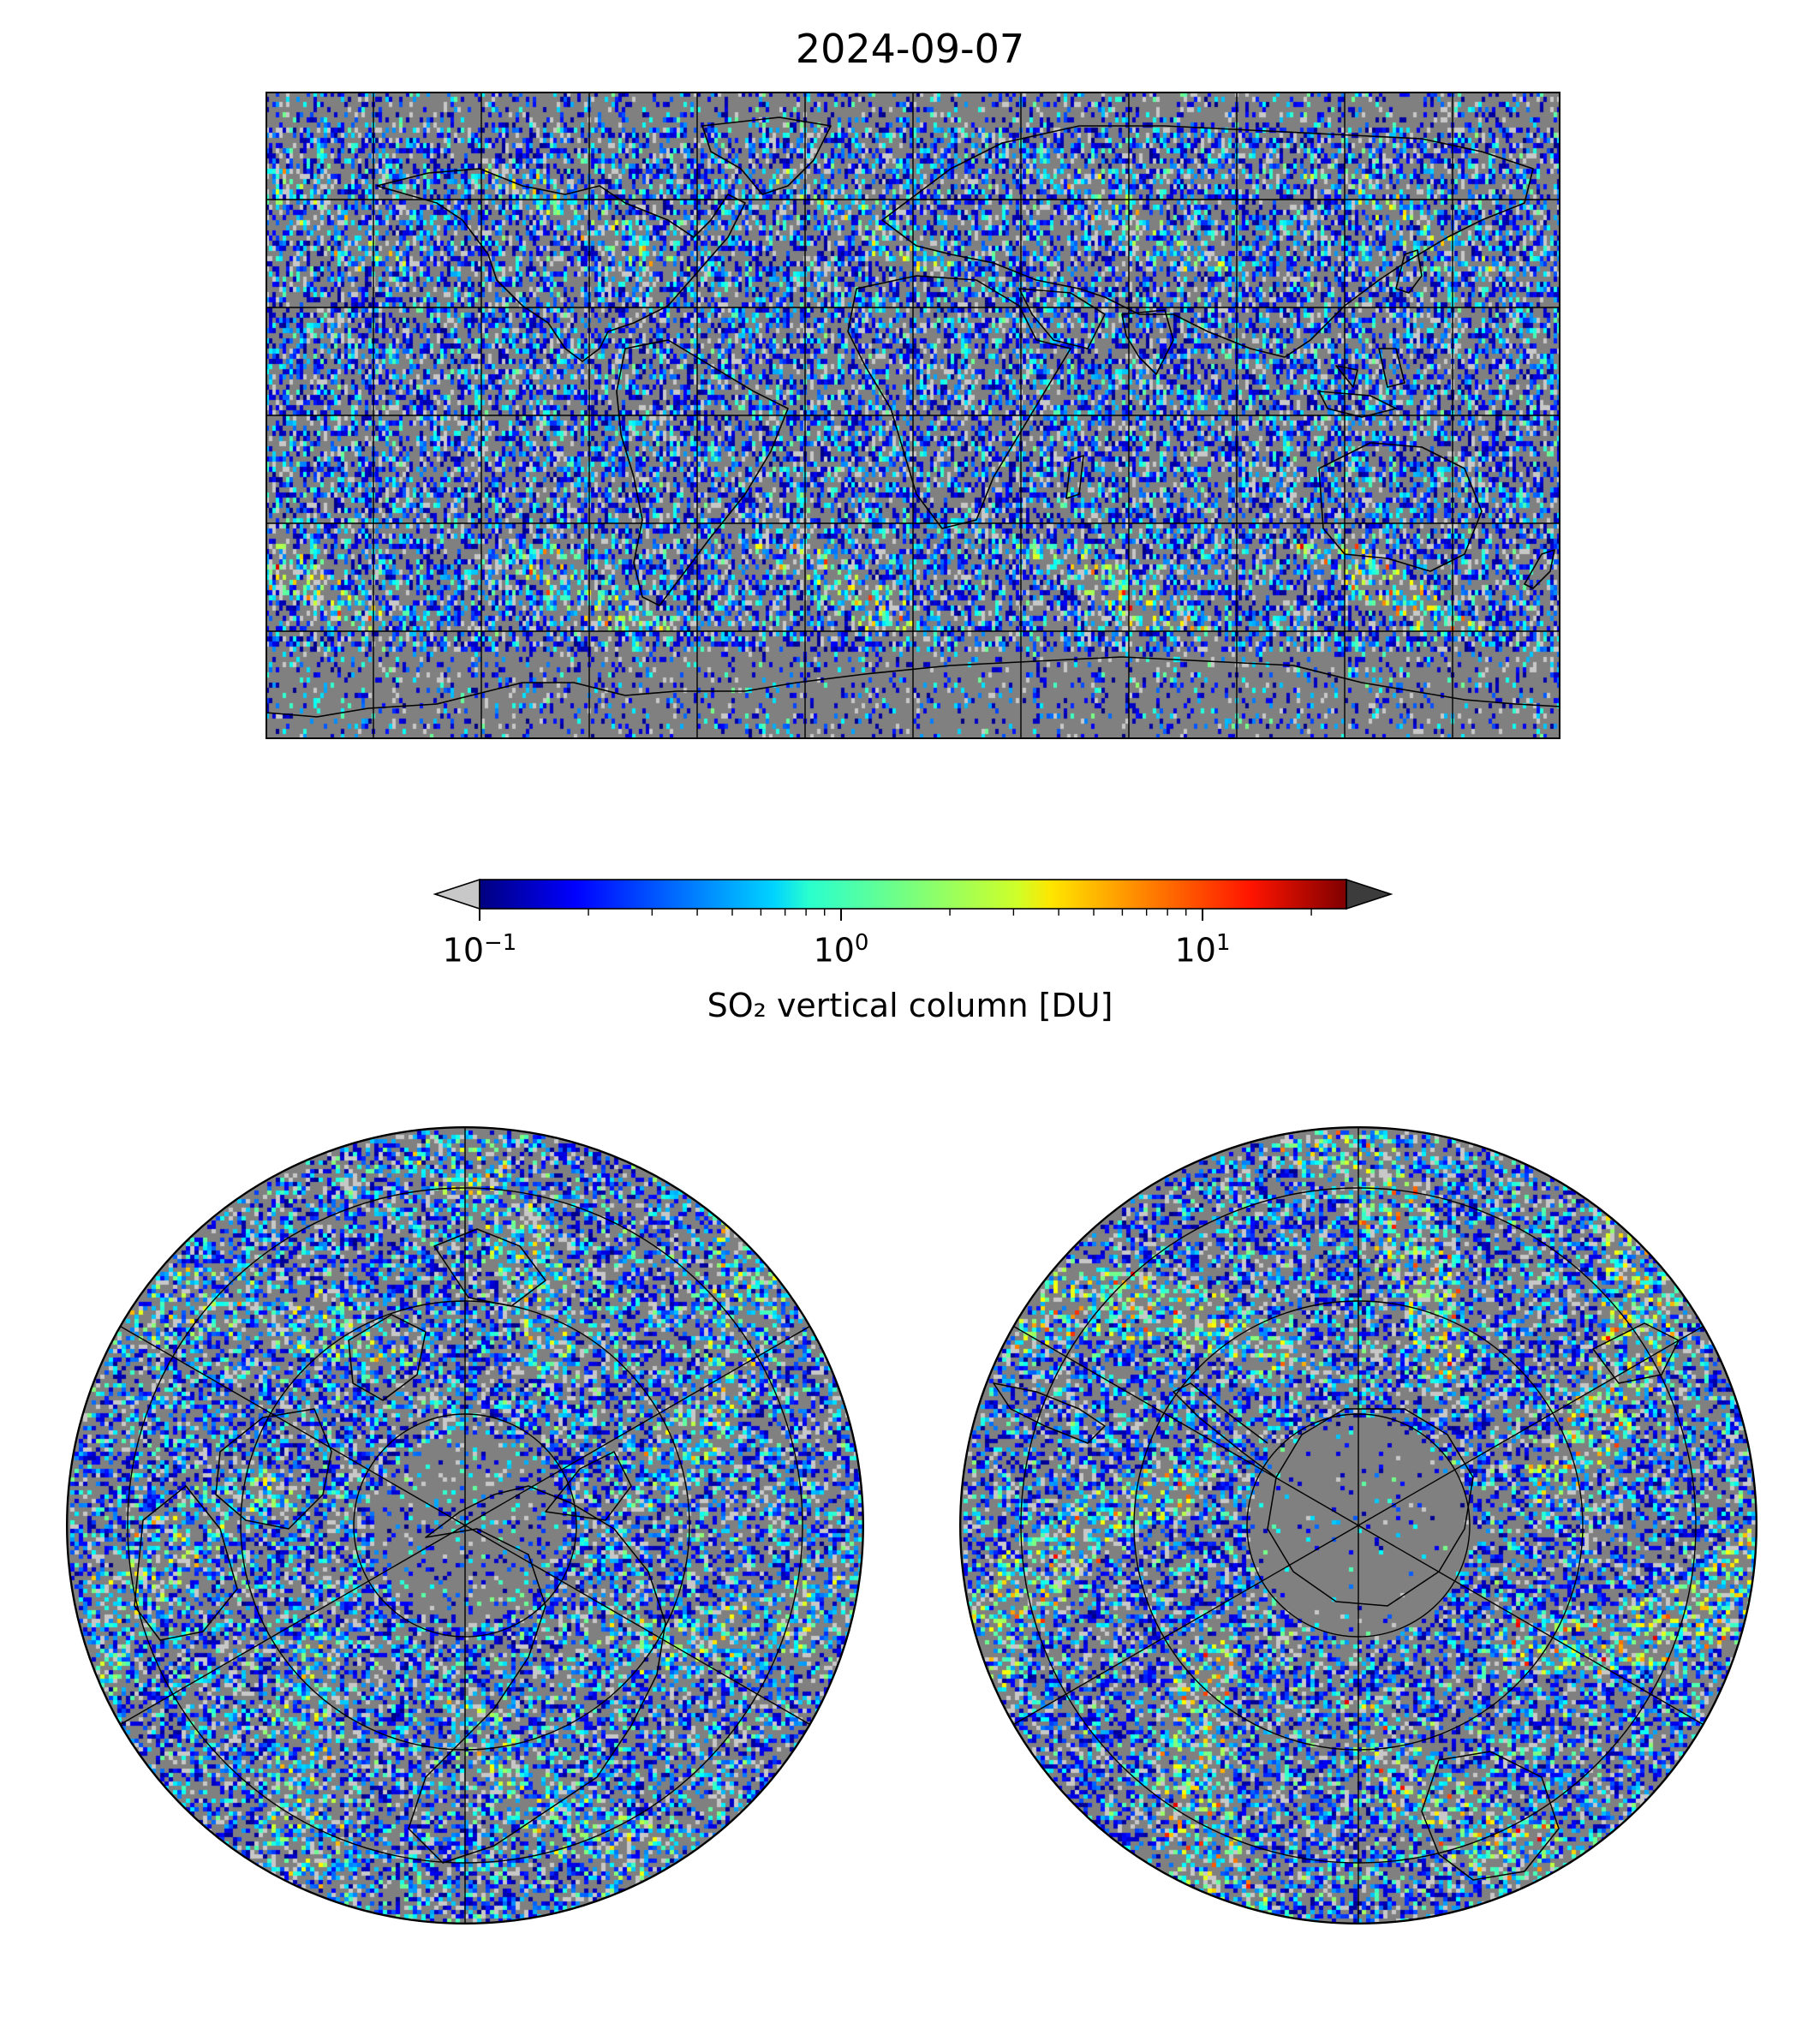  I want to click on coastline-australia-polar, so click(1490, 1816).